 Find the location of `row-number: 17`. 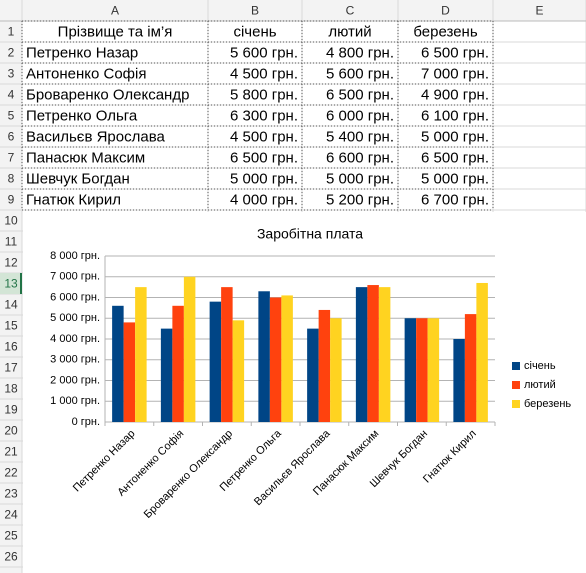

row-number: 17 is located at coordinates (11, 368).